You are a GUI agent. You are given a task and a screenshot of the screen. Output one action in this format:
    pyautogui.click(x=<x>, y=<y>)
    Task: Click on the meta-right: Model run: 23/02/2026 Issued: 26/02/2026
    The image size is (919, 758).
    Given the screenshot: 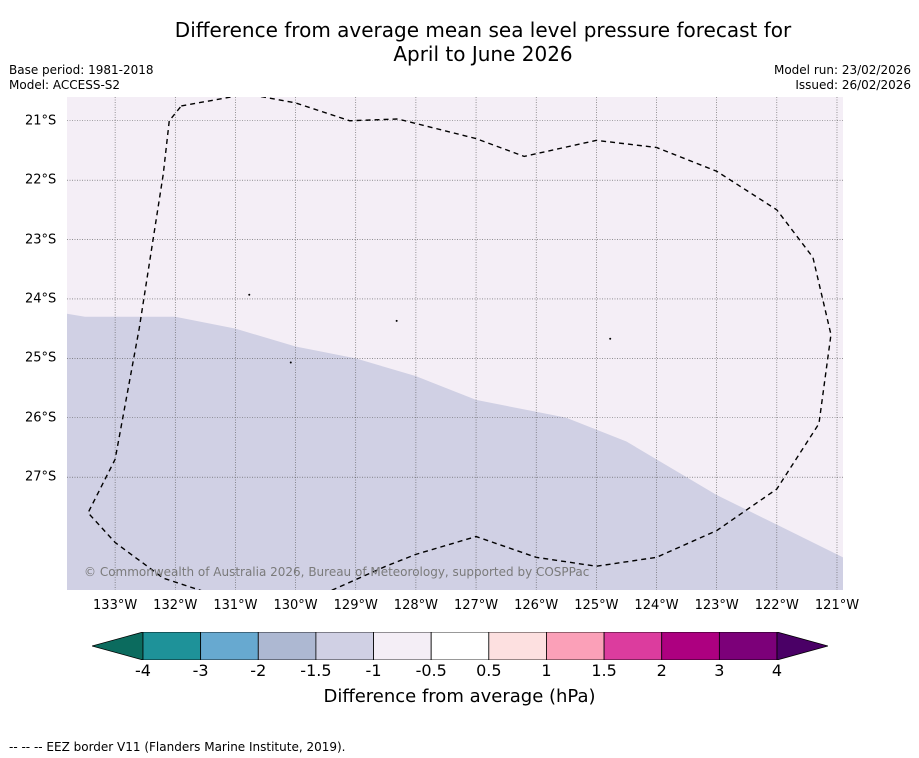 What is the action you would take?
    pyautogui.click(x=842, y=78)
    